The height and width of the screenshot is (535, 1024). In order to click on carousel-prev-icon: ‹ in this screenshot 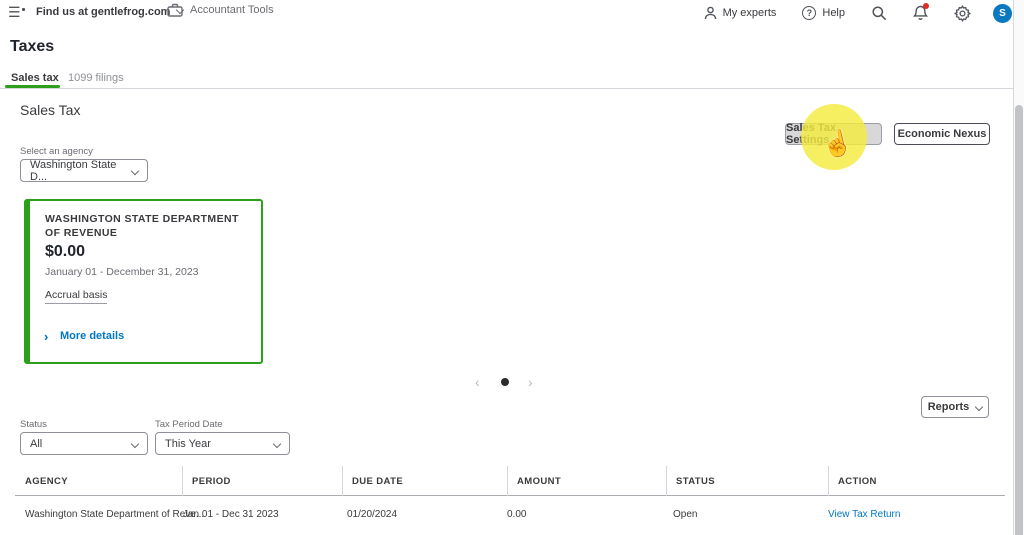, I will do `click(477, 382)`.